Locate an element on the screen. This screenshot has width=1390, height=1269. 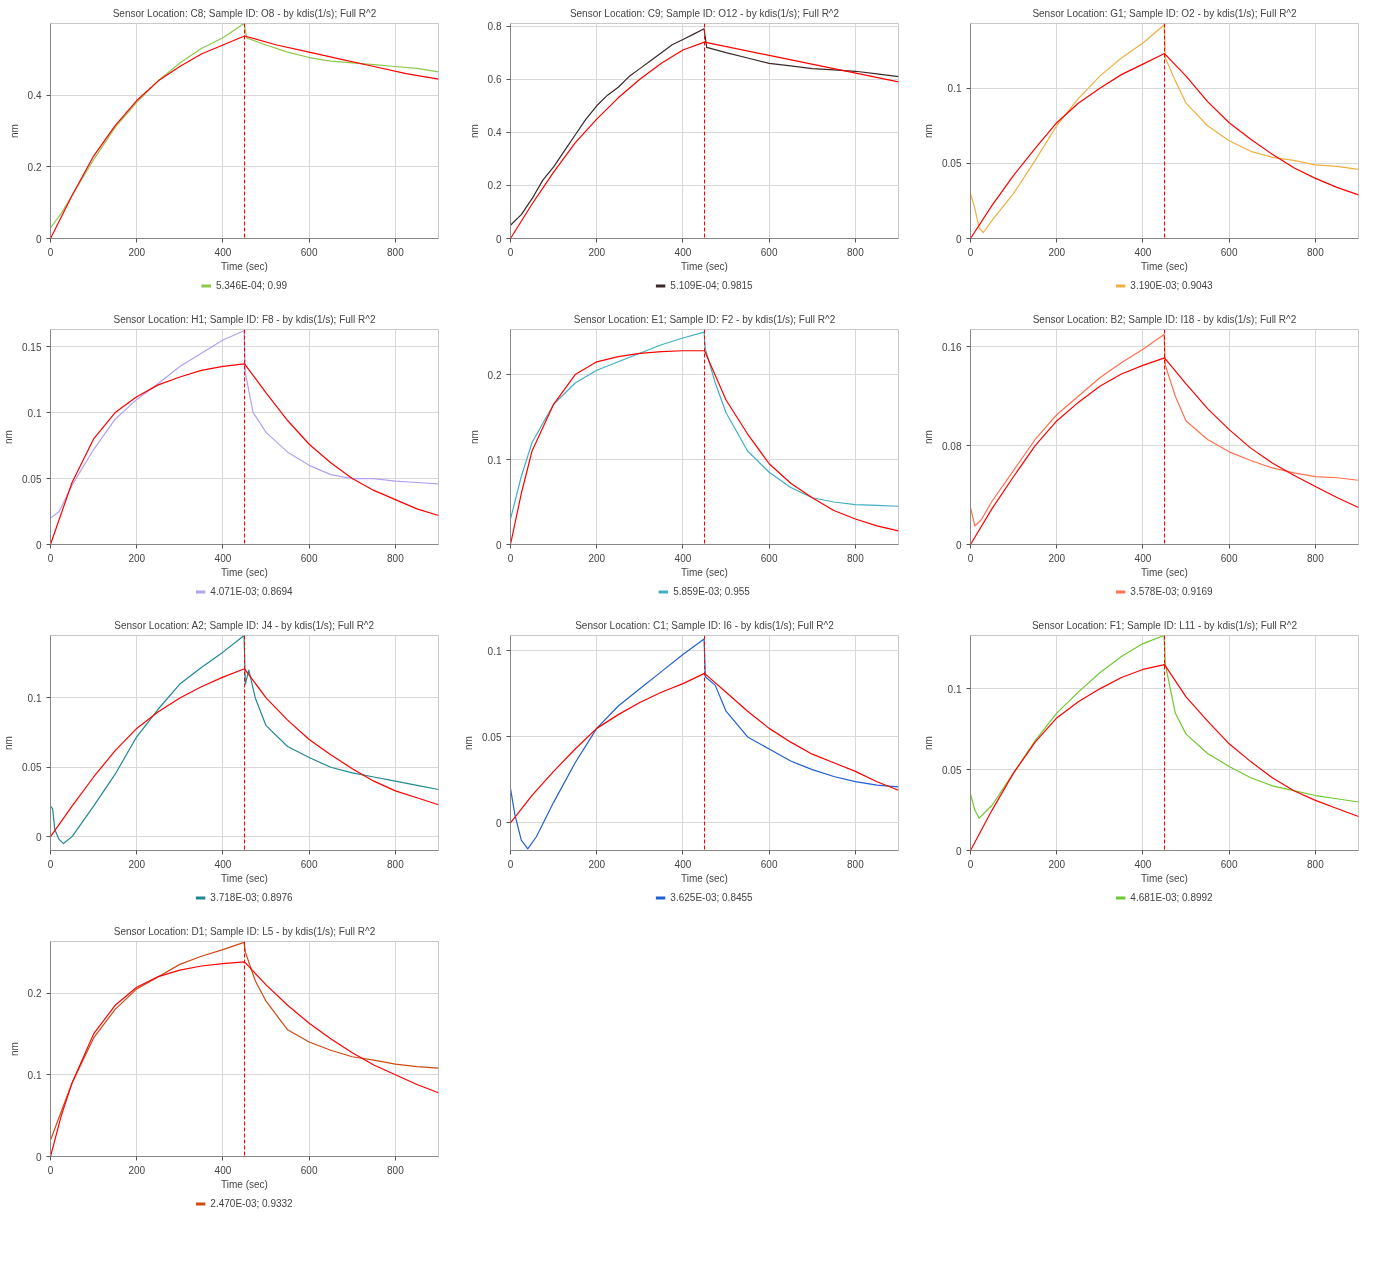
legend-label: 5.346E-04; 0.99 is located at coordinates (251, 285).